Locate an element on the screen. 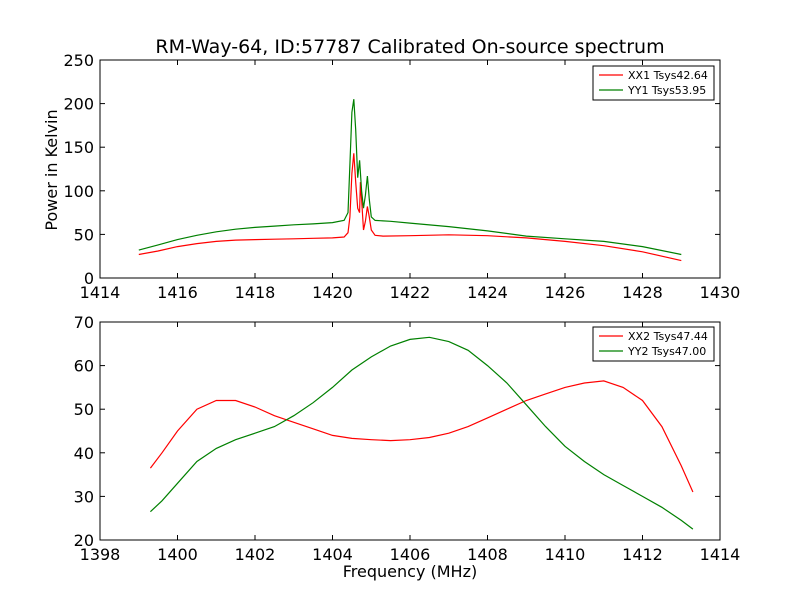 This screenshot has height=600, width=800. x-tick-label: 1404 is located at coordinates (332, 554).